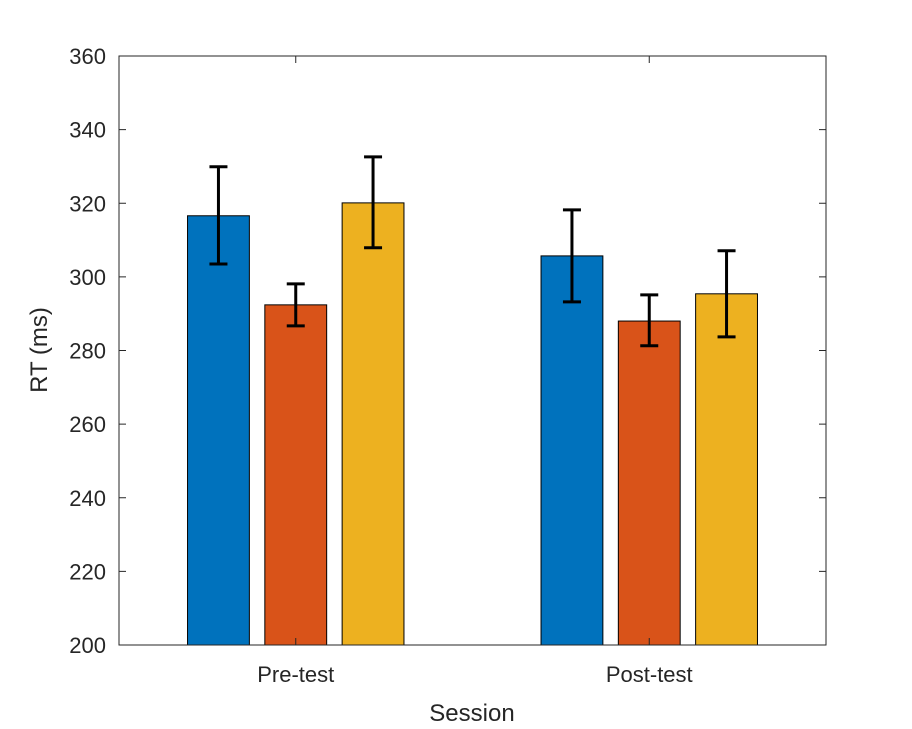  I want to click on x-axis-title: Session, so click(471, 713).